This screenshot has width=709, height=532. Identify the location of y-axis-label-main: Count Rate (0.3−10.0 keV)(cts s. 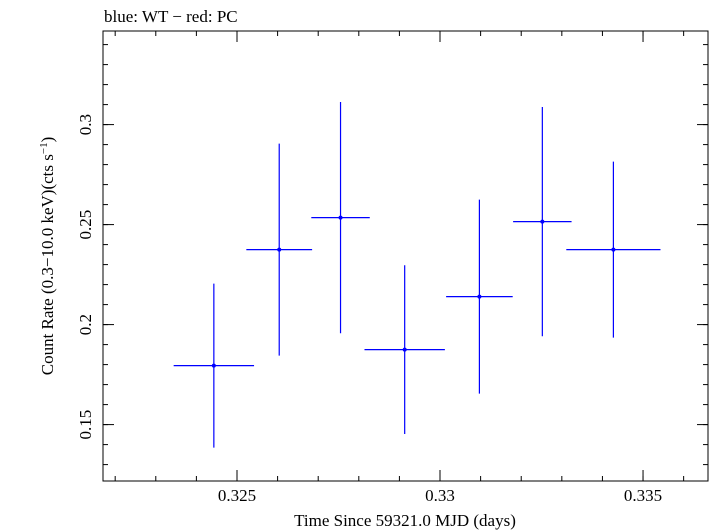
(47, 264).